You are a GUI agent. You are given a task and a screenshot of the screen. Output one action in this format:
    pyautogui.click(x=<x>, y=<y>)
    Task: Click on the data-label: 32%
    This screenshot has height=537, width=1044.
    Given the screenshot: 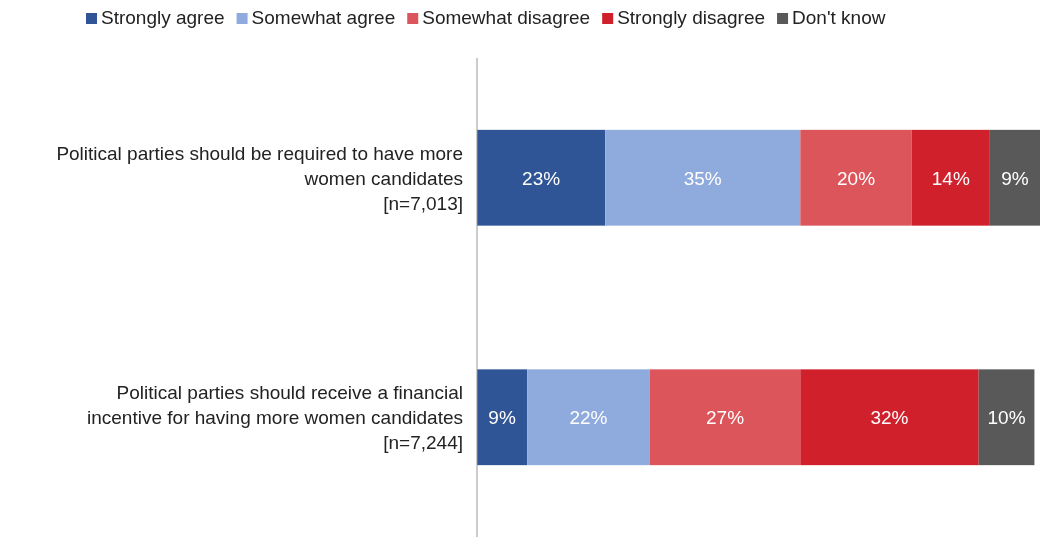 What is the action you would take?
    pyautogui.click(x=889, y=418)
    